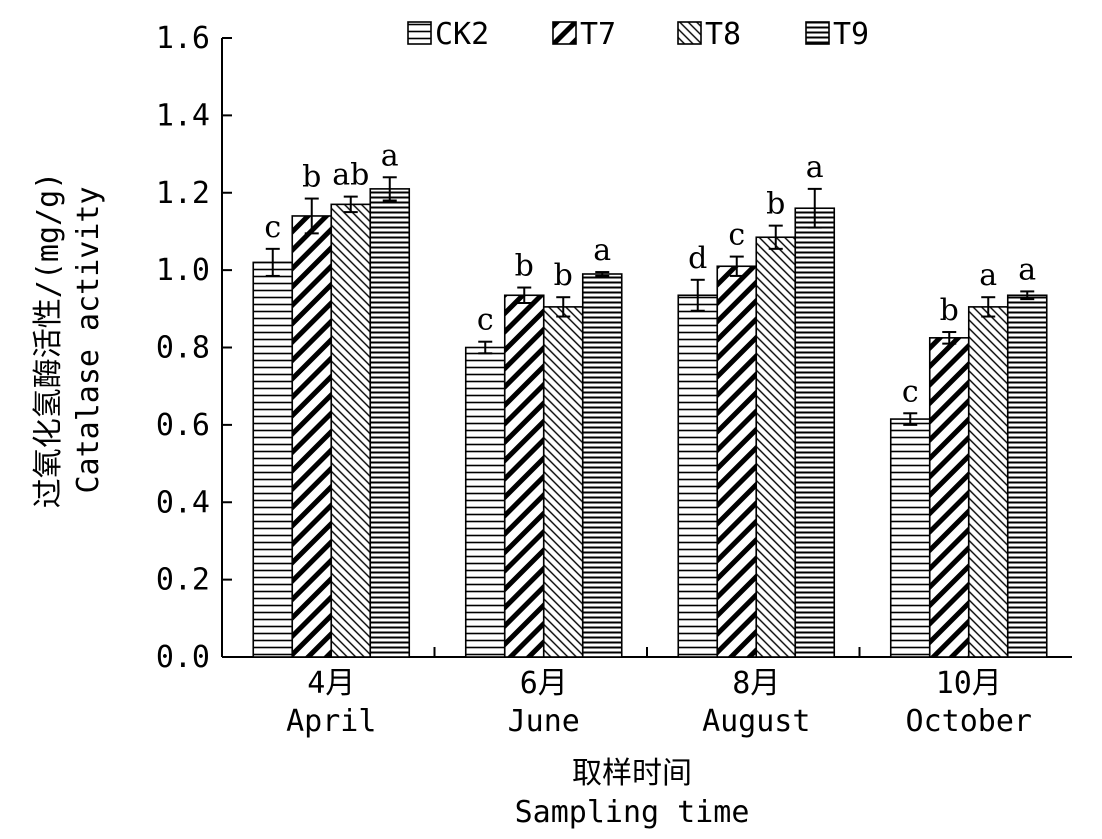  Describe the element at coordinates (331, 721) in the screenshot. I see `x-tick-label-en: April` at that location.